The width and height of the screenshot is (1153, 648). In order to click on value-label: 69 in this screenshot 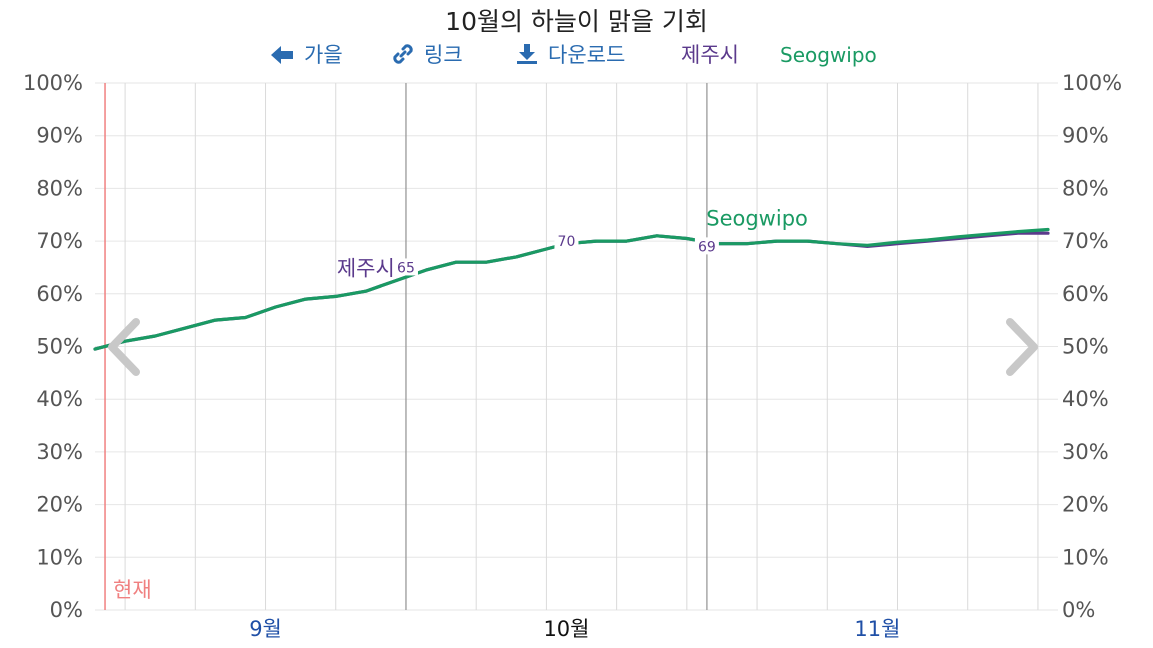, I will do `click(707, 247)`.